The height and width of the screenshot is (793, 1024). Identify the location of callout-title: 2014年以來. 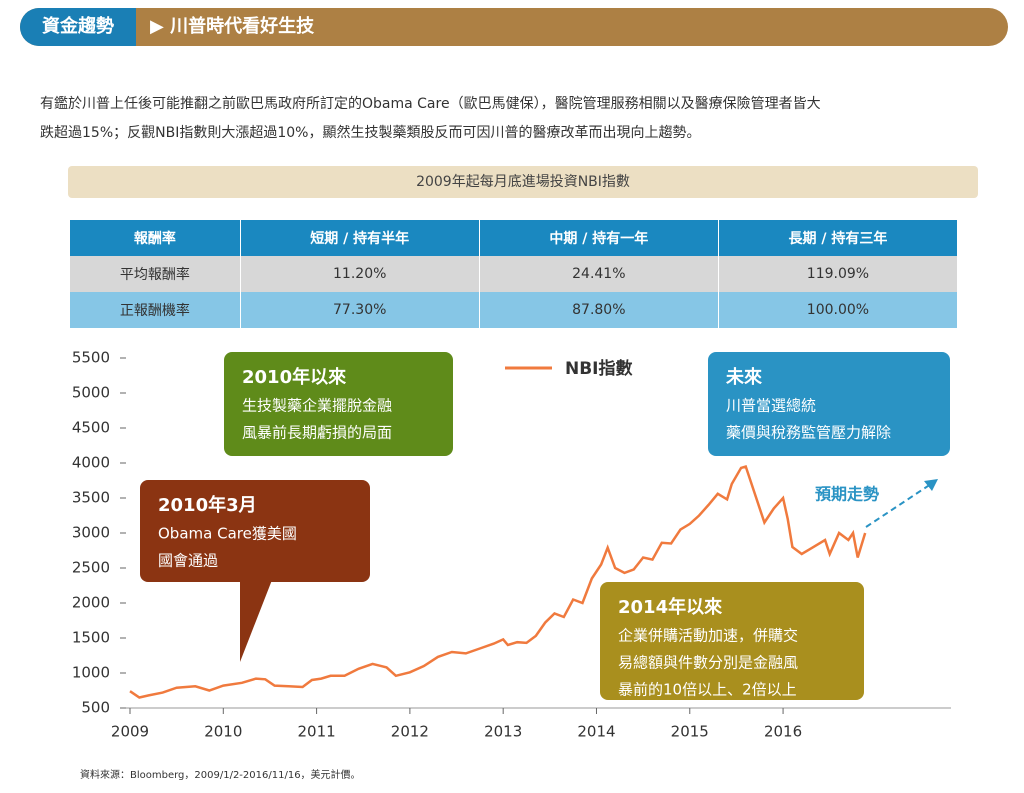
(670, 607).